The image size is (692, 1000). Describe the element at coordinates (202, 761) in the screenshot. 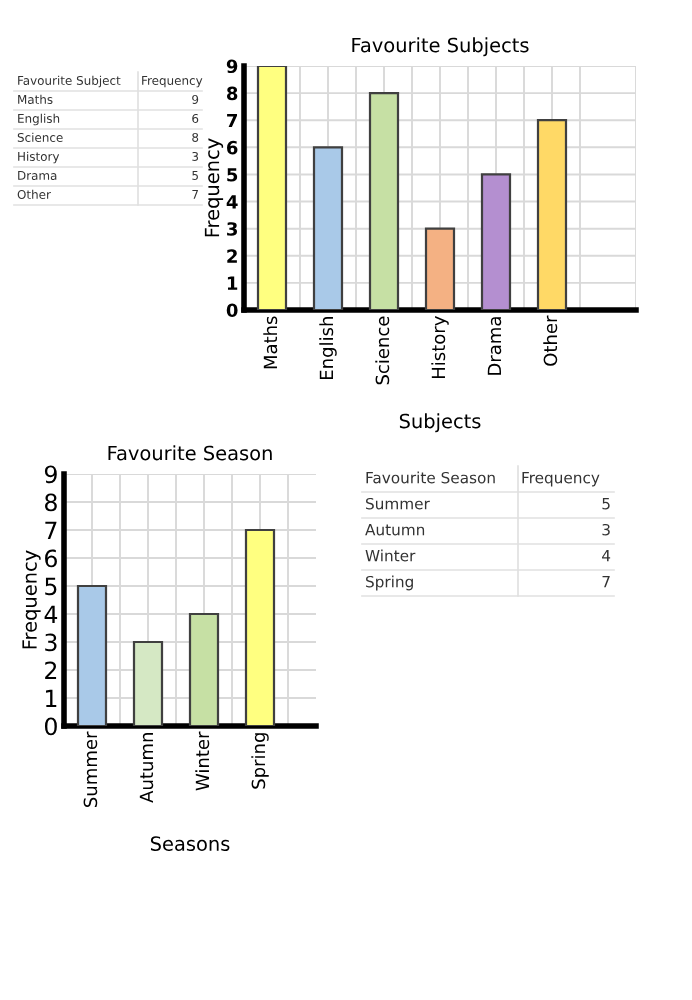

I see `x-tick-label: Winter` at that location.